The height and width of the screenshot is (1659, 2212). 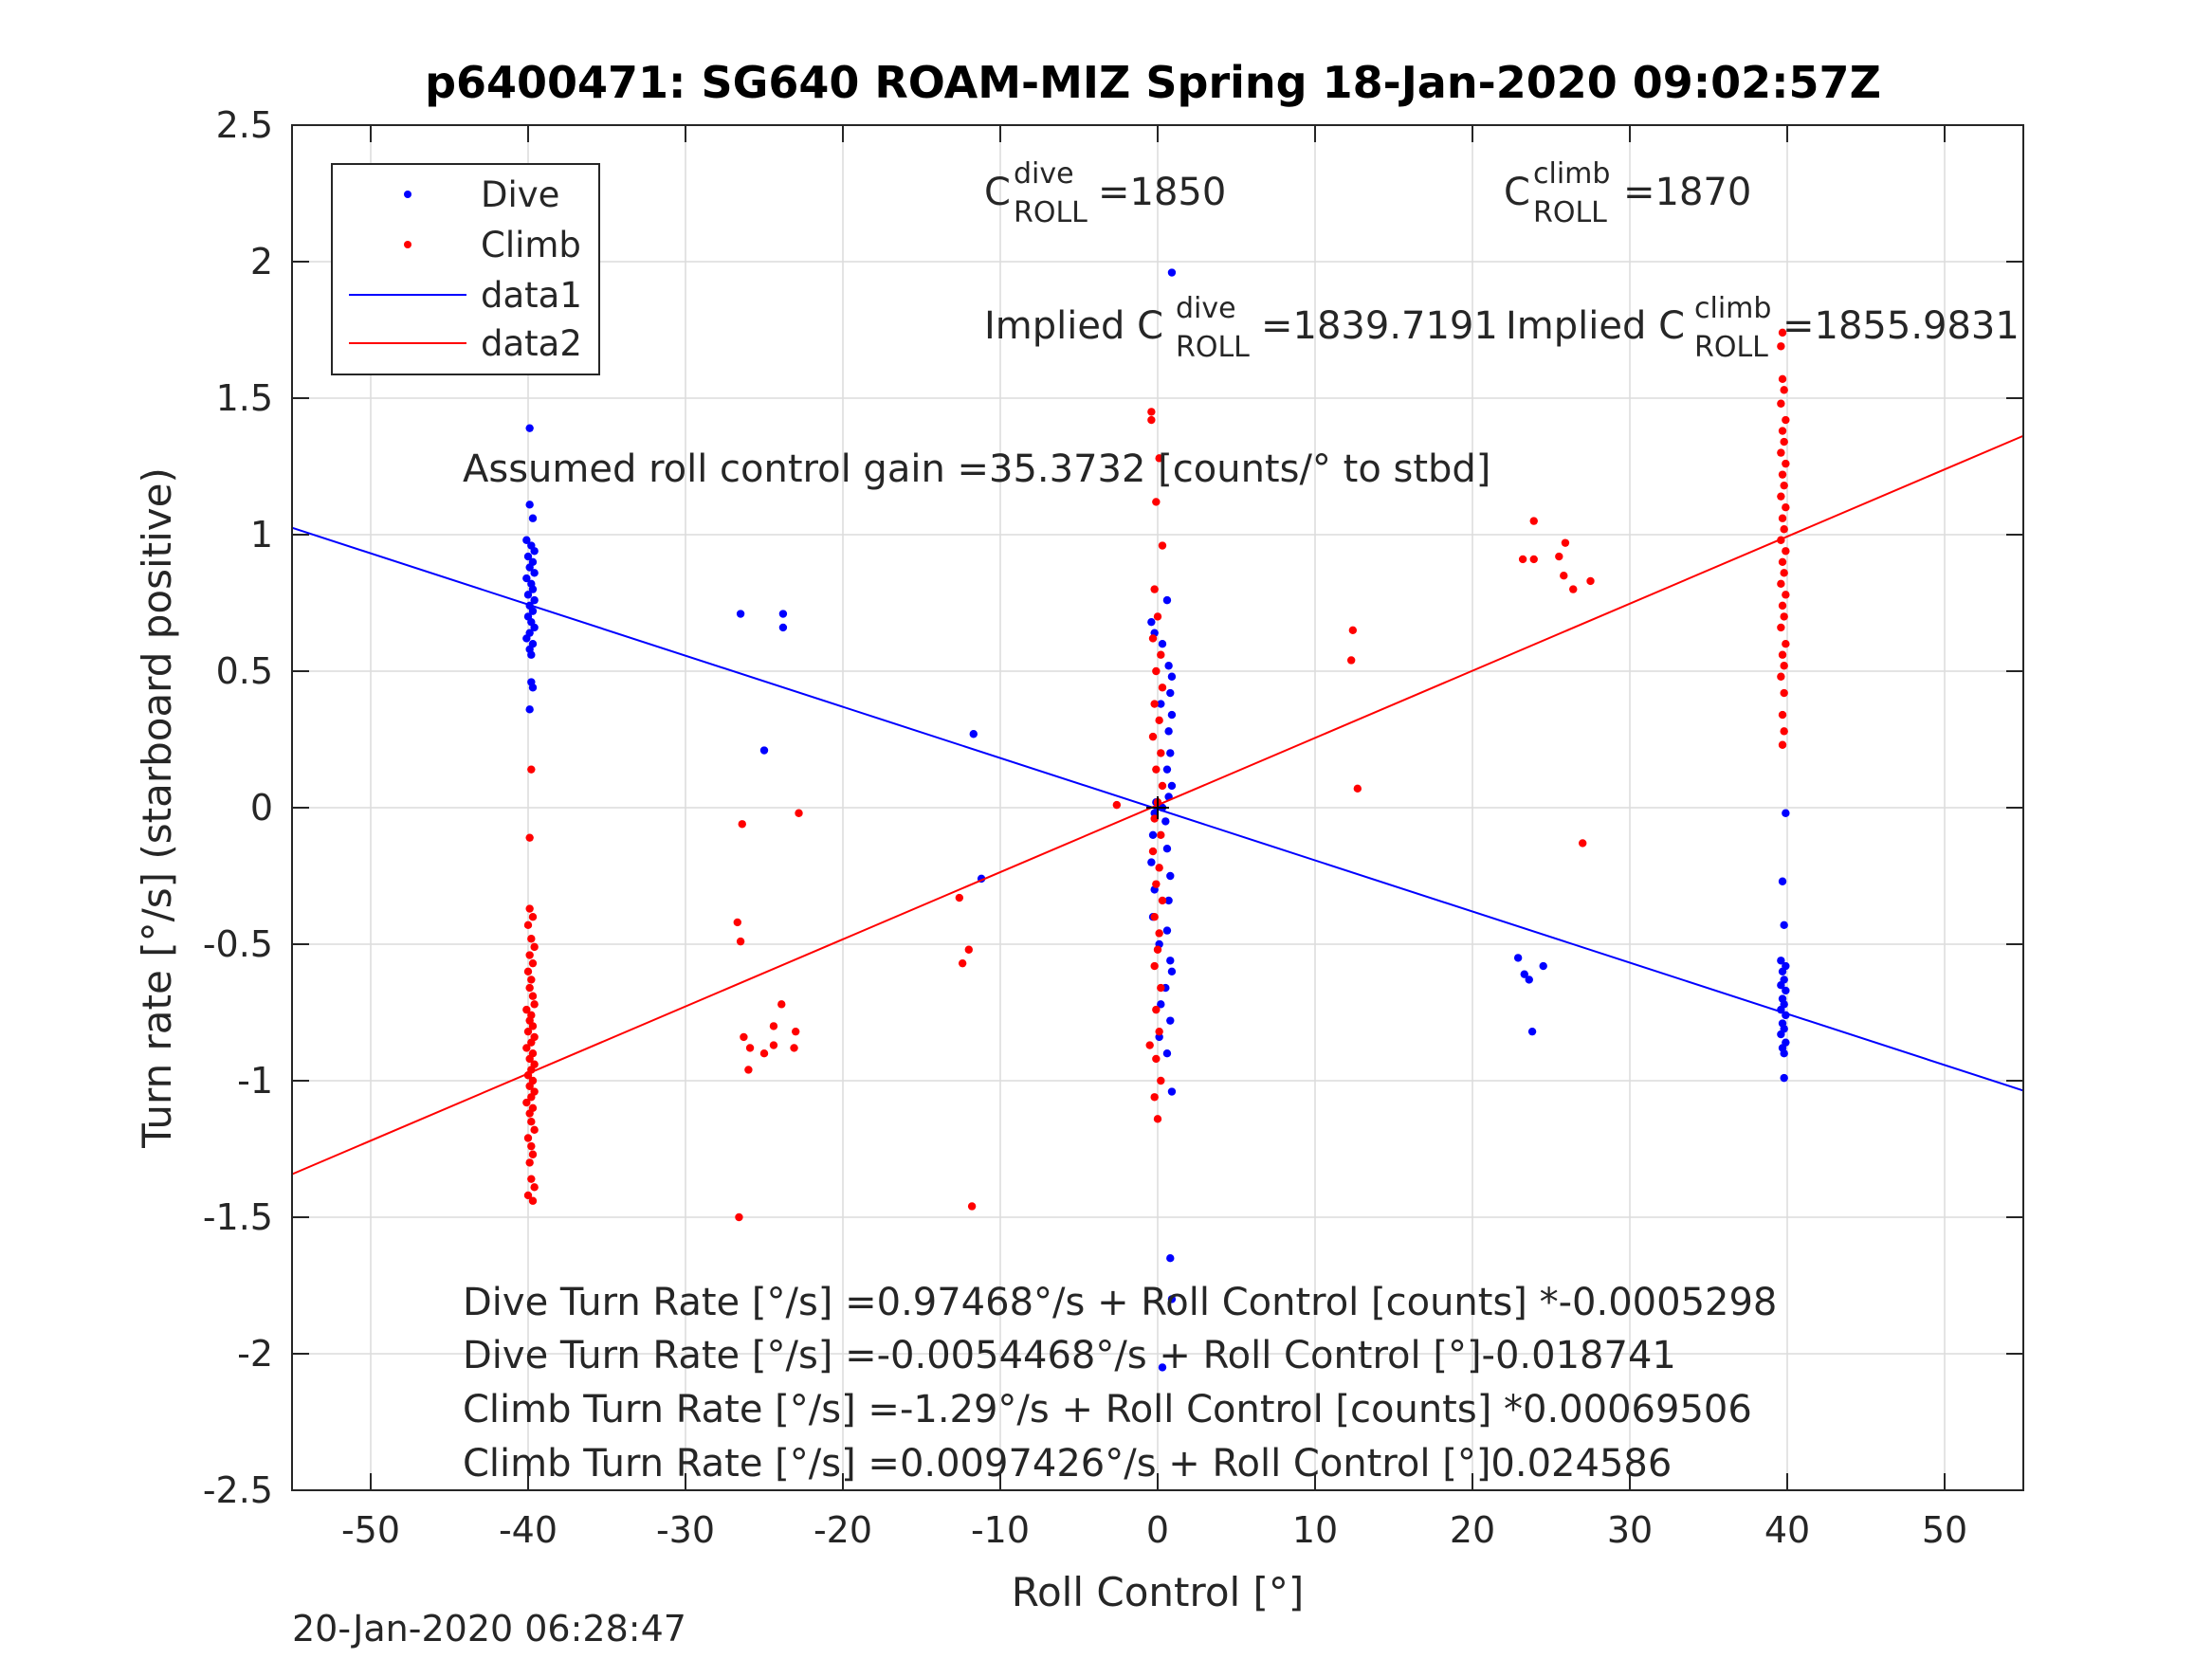 I want to click on y-tick-label: 0.5, so click(x=244, y=671).